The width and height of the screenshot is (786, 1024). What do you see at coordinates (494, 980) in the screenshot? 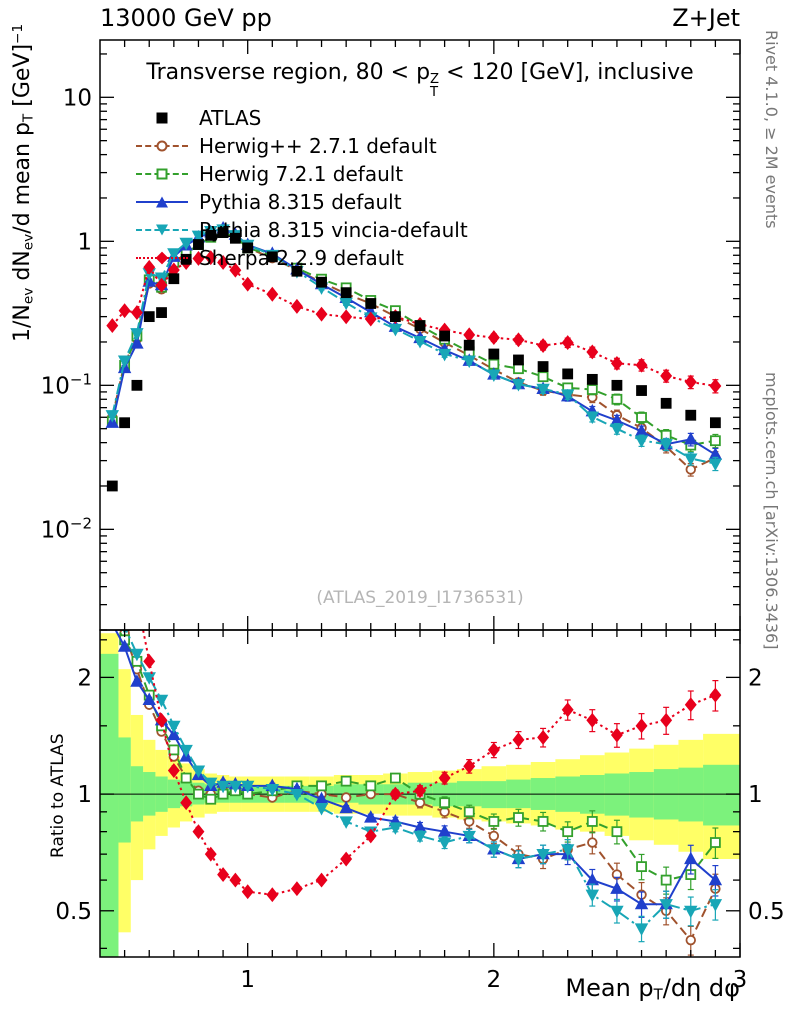
I see `x-tick-label: 2` at bounding box center [494, 980].